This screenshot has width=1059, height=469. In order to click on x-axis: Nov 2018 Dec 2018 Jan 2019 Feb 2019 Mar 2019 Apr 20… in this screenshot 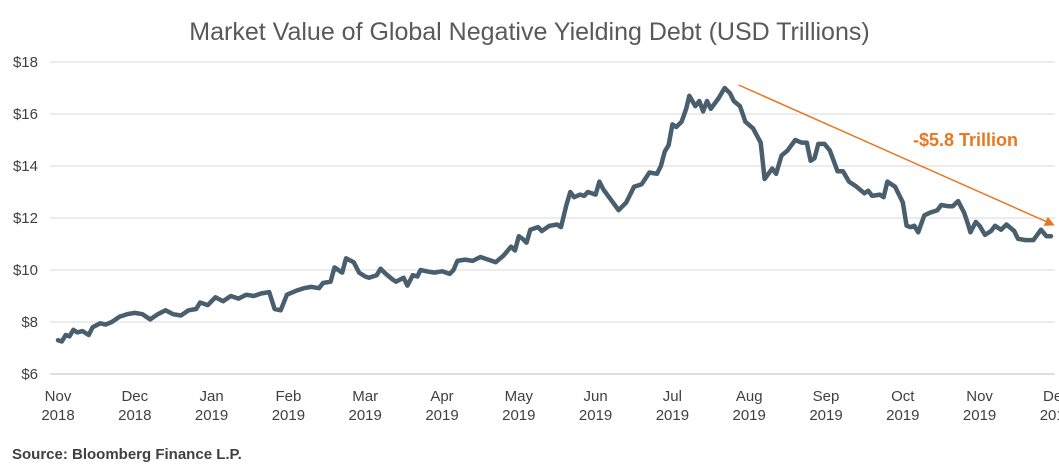, I will do `click(550, 406)`.